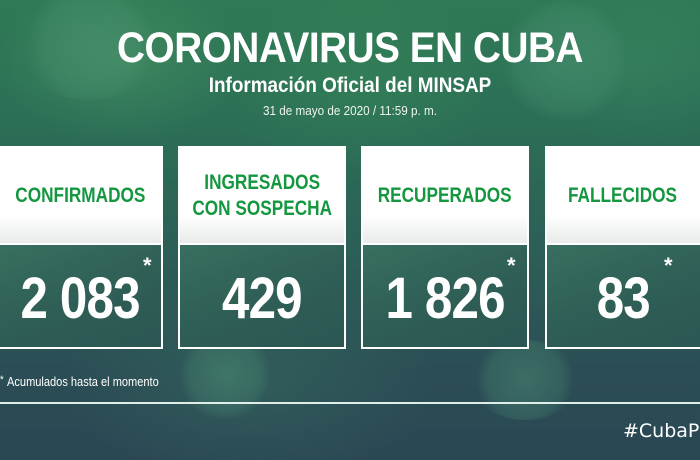  I want to click on card-label: CONFIRMADOS, so click(80, 195).